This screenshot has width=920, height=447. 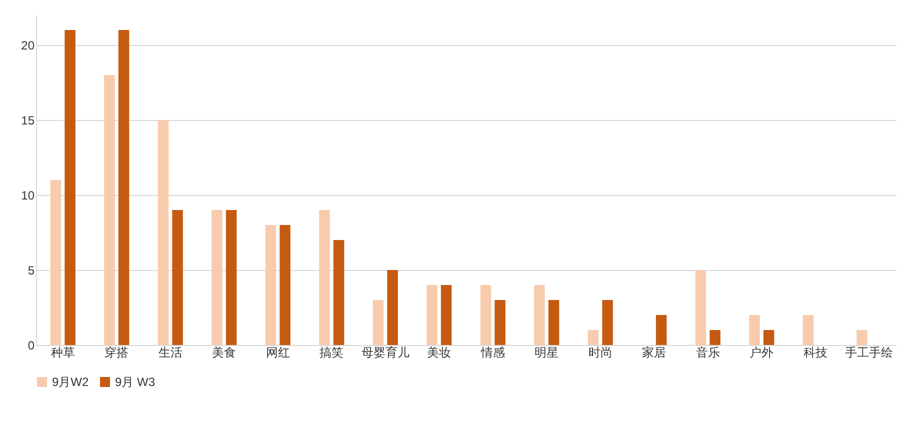 I want to click on x-tick-label: 生活, so click(x=170, y=353).